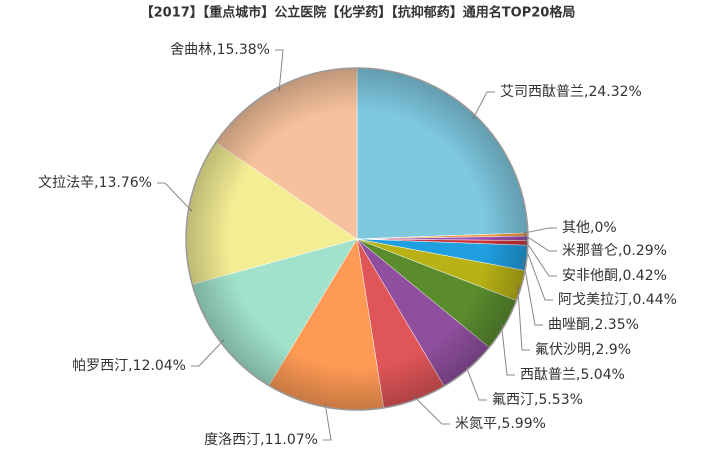  What do you see at coordinates (614, 276) in the screenshot?
I see `data-label: 安非他酮,0.42%` at bounding box center [614, 276].